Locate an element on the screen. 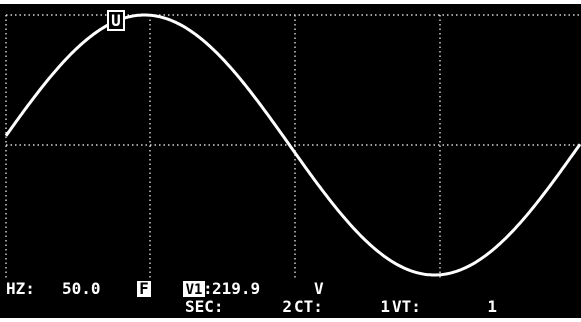 This screenshot has height=322, width=581. channel-value: 219.9 is located at coordinates (236, 288).